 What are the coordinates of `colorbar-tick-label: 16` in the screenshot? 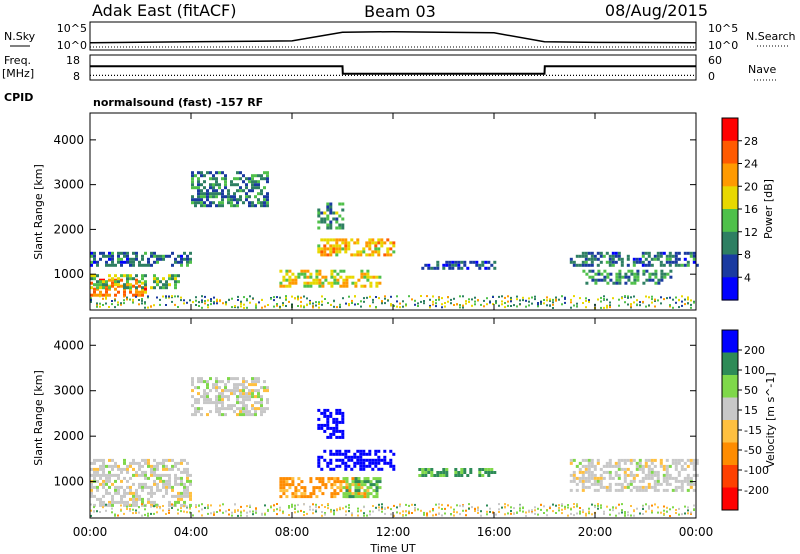 It's located at (751, 209).